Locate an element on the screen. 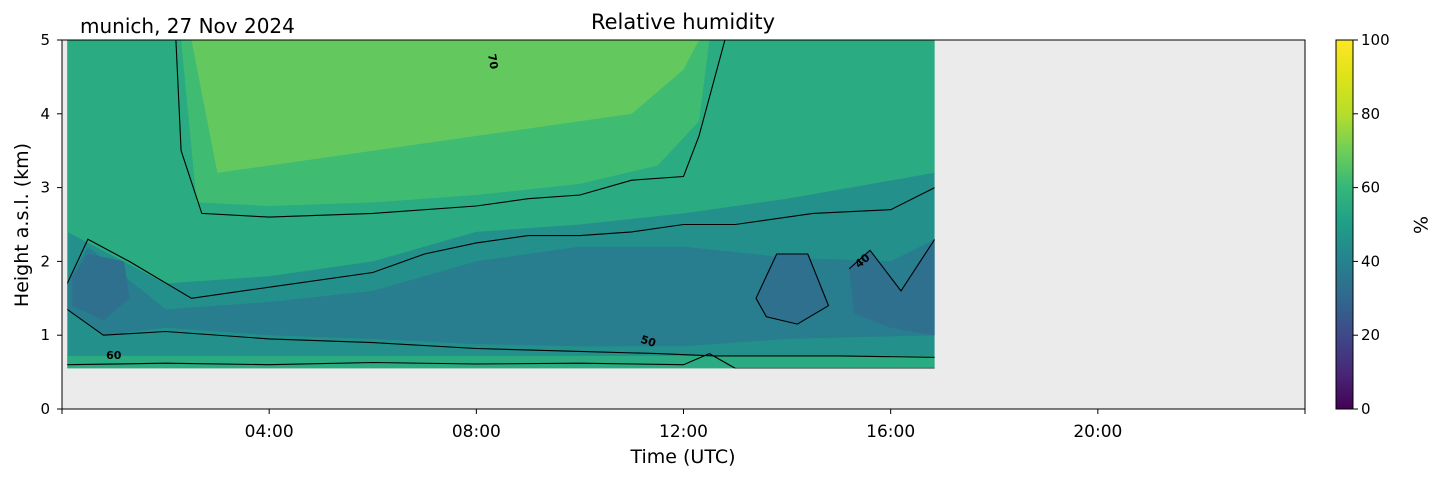  x-tick-label: 20:00 is located at coordinates (1097, 432).